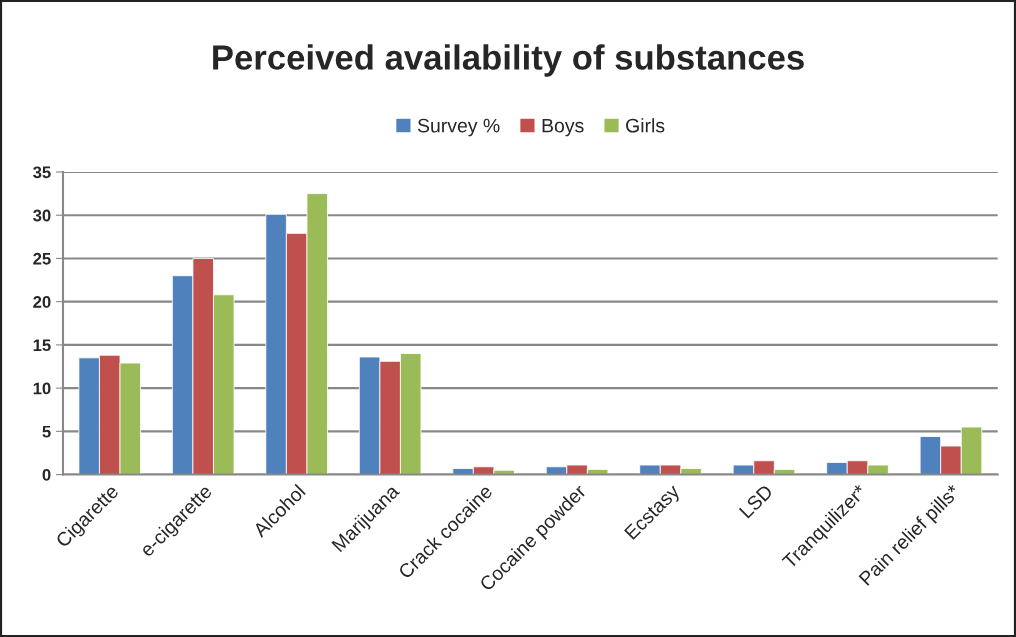  Describe the element at coordinates (42, 345) in the screenshot. I see `y-tick-label: 15` at that location.